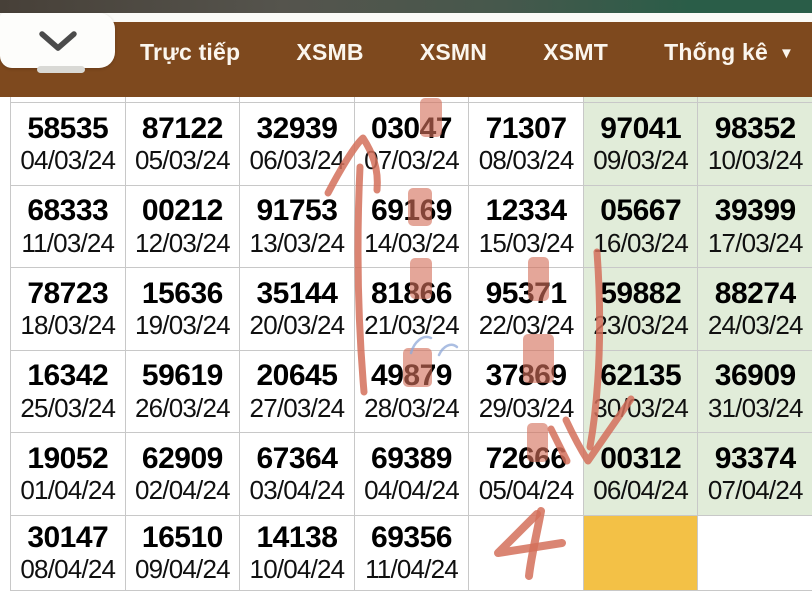 The height and width of the screenshot is (598, 812). What do you see at coordinates (297, 293) in the screenshot?
I see `result-number: 35144` at bounding box center [297, 293].